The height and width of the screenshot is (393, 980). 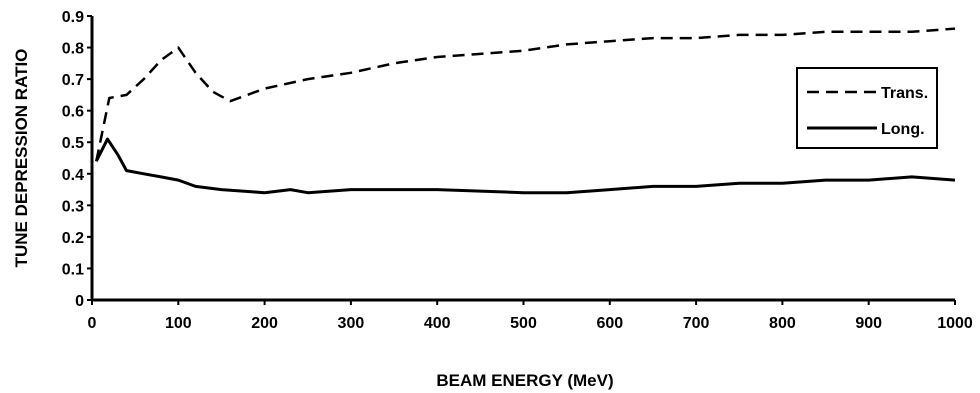 I want to click on legend-label: Long., so click(x=903, y=129).